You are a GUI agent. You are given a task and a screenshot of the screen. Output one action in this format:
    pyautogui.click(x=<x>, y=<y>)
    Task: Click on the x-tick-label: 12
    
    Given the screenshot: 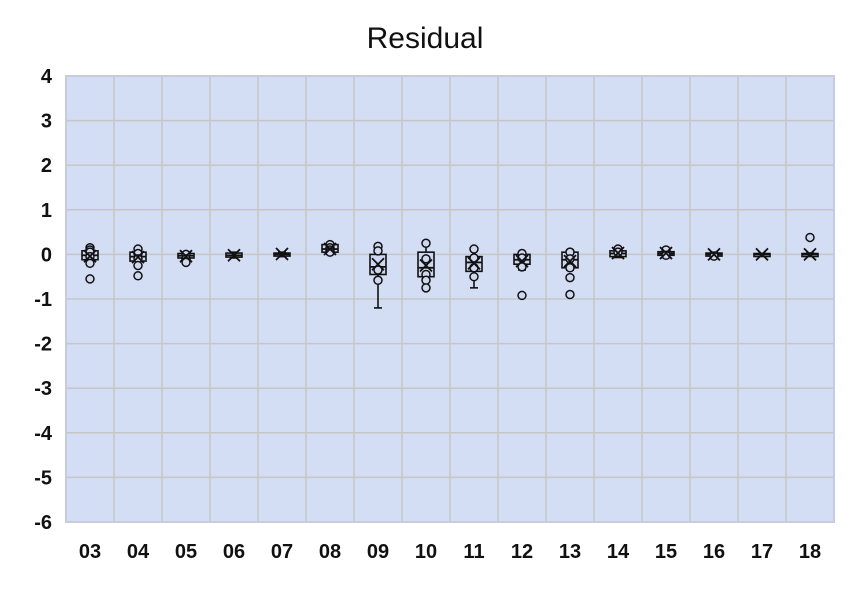 What is the action you would take?
    pyautogui.click(x=522, y=552)
    